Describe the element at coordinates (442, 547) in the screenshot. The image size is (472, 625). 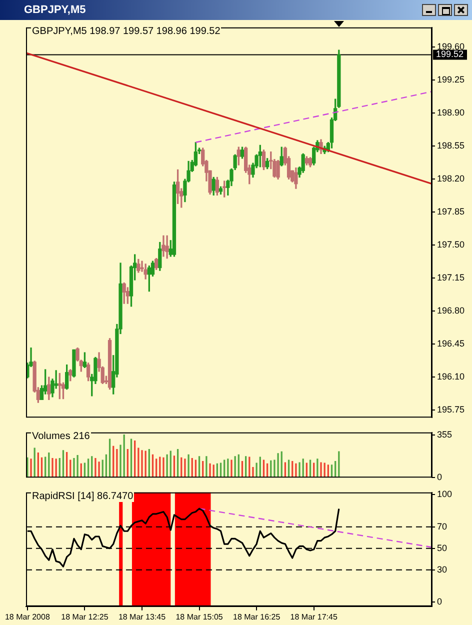
I see `y-tick-label: 50` at that location.